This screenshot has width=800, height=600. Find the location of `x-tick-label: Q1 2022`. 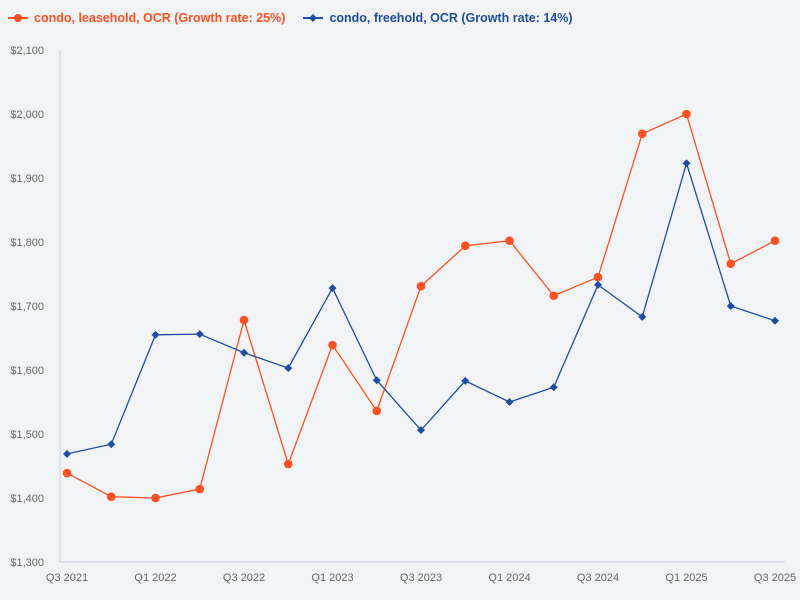

x-tick-label: Q1 2022 is located at coordinates (155, 578).